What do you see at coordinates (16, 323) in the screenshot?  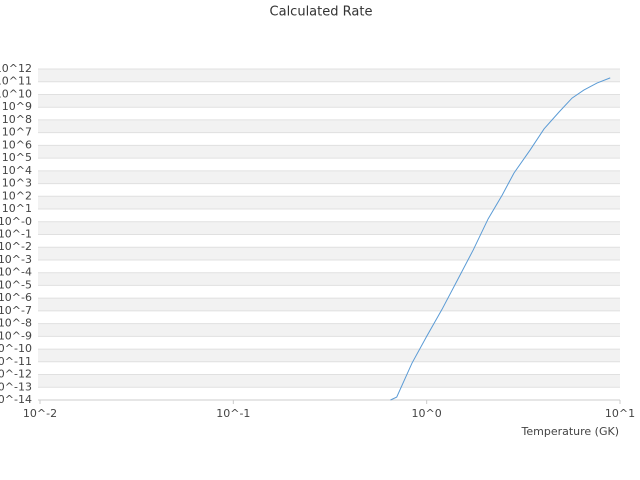 I see `y-tick-label: 10^-8` at bounding box center [16, 323].